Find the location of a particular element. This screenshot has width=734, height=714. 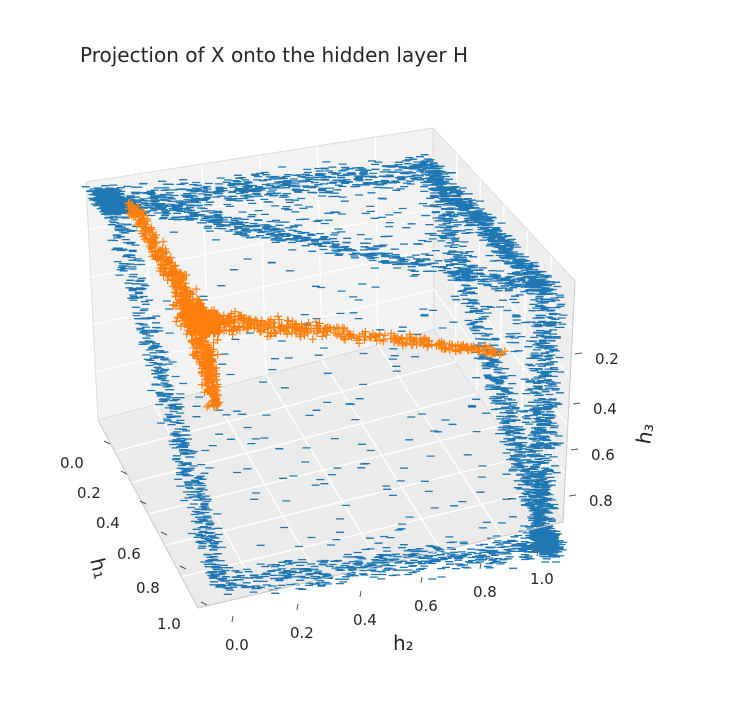

x-tick-label: 0.2 is located at coordinates (89, 493).